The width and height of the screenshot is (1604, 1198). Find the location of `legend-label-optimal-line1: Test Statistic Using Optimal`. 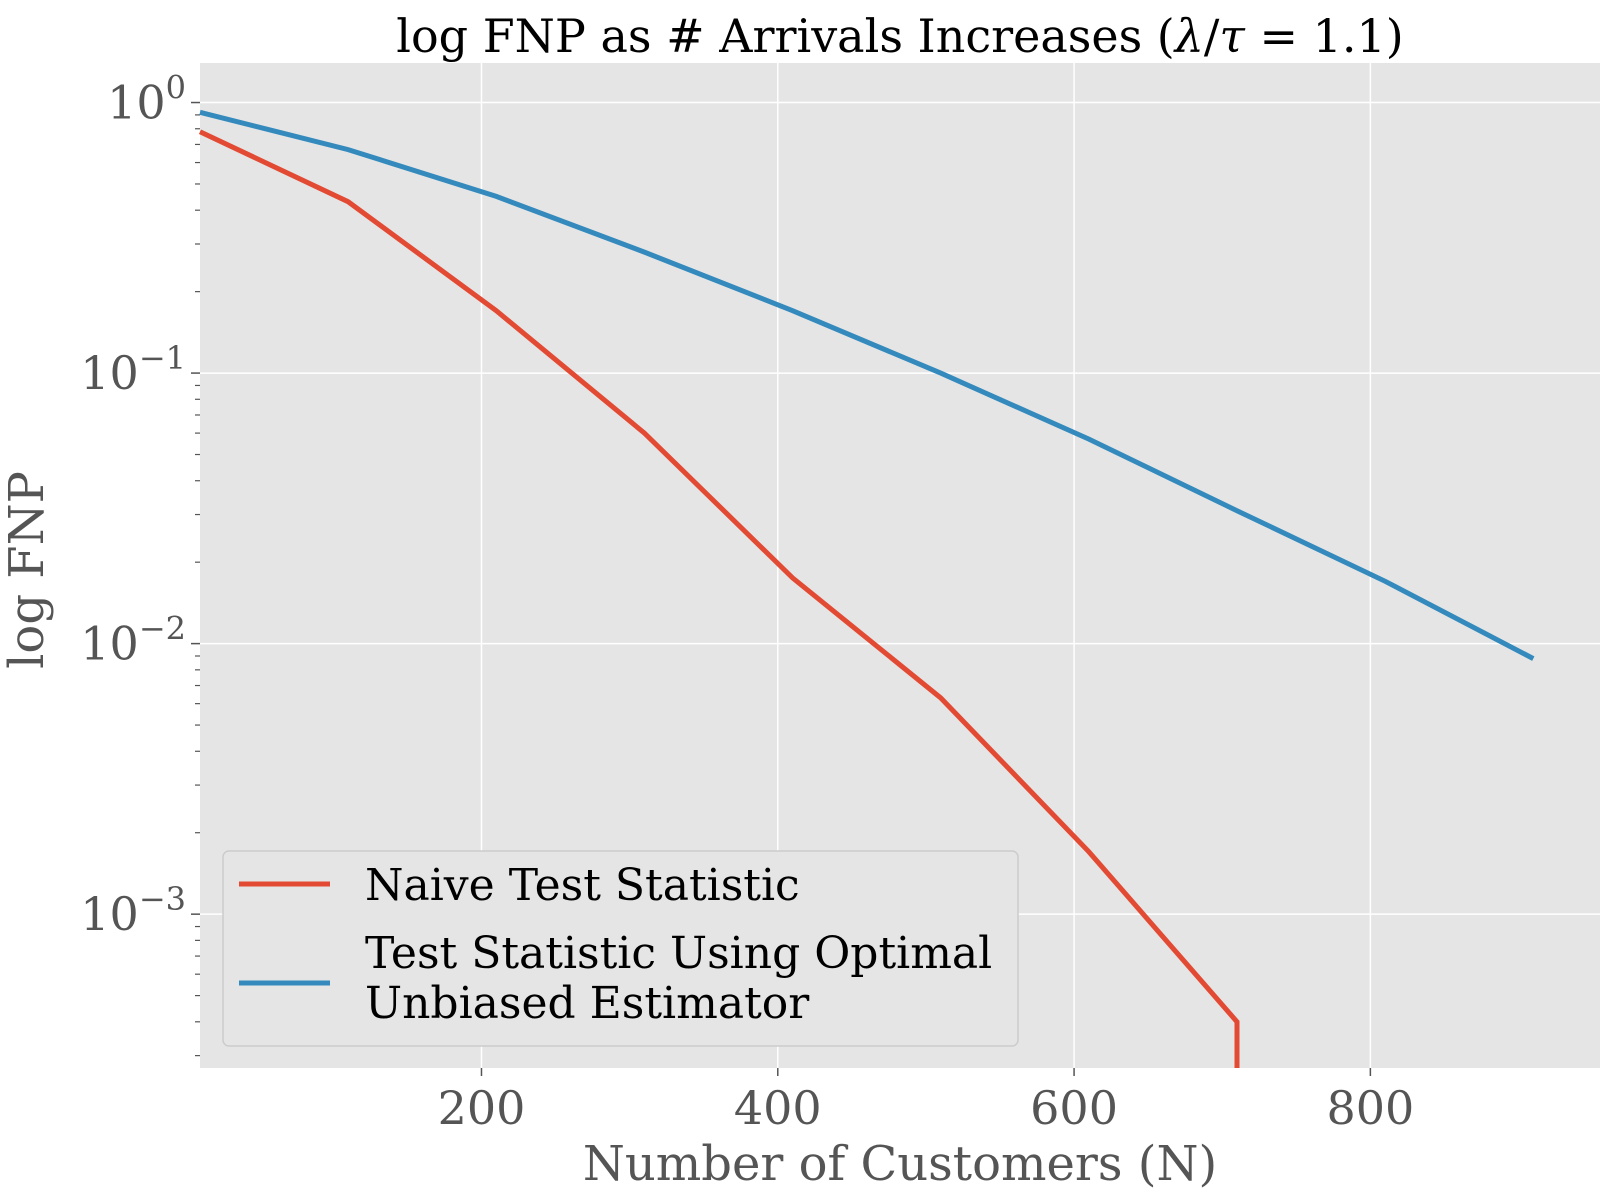

legend-label-optimal-line1: Test Statistic Using Optimal is located at coordinates (678, 953).